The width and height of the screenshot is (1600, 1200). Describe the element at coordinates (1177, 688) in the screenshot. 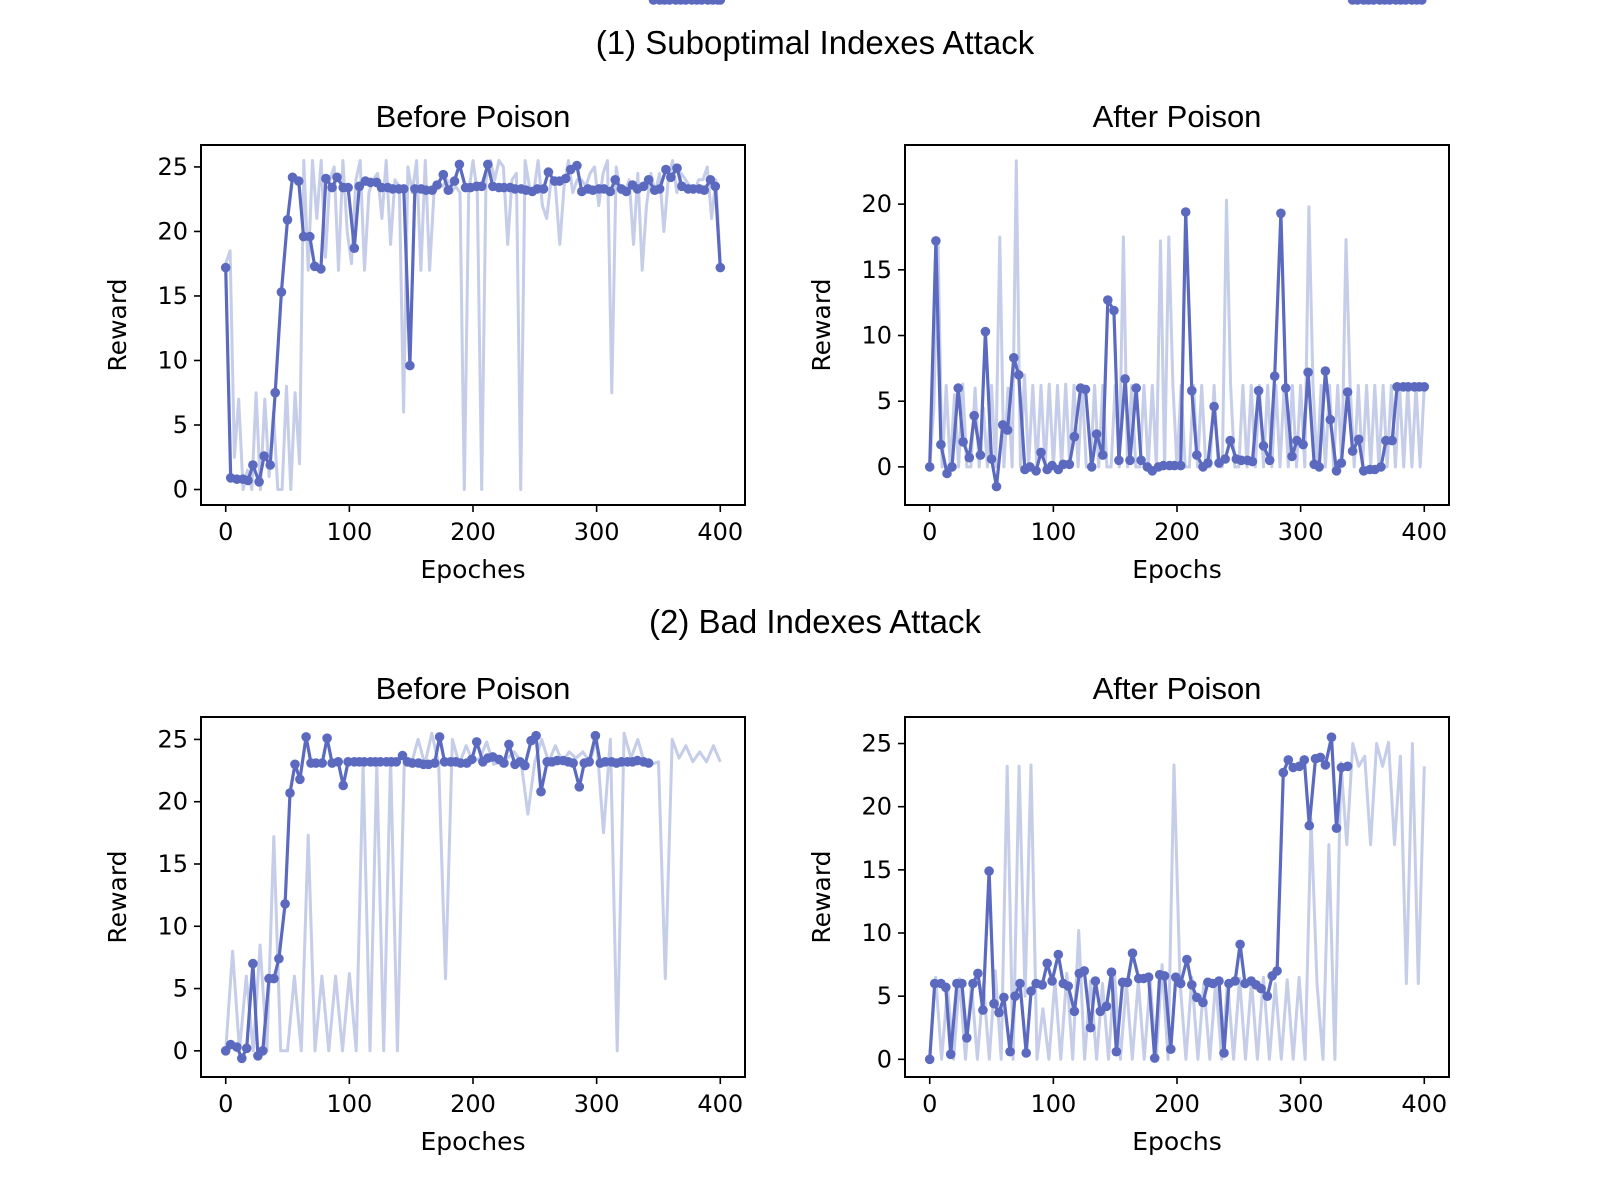

I see `chart-title: After Poison` at that location.